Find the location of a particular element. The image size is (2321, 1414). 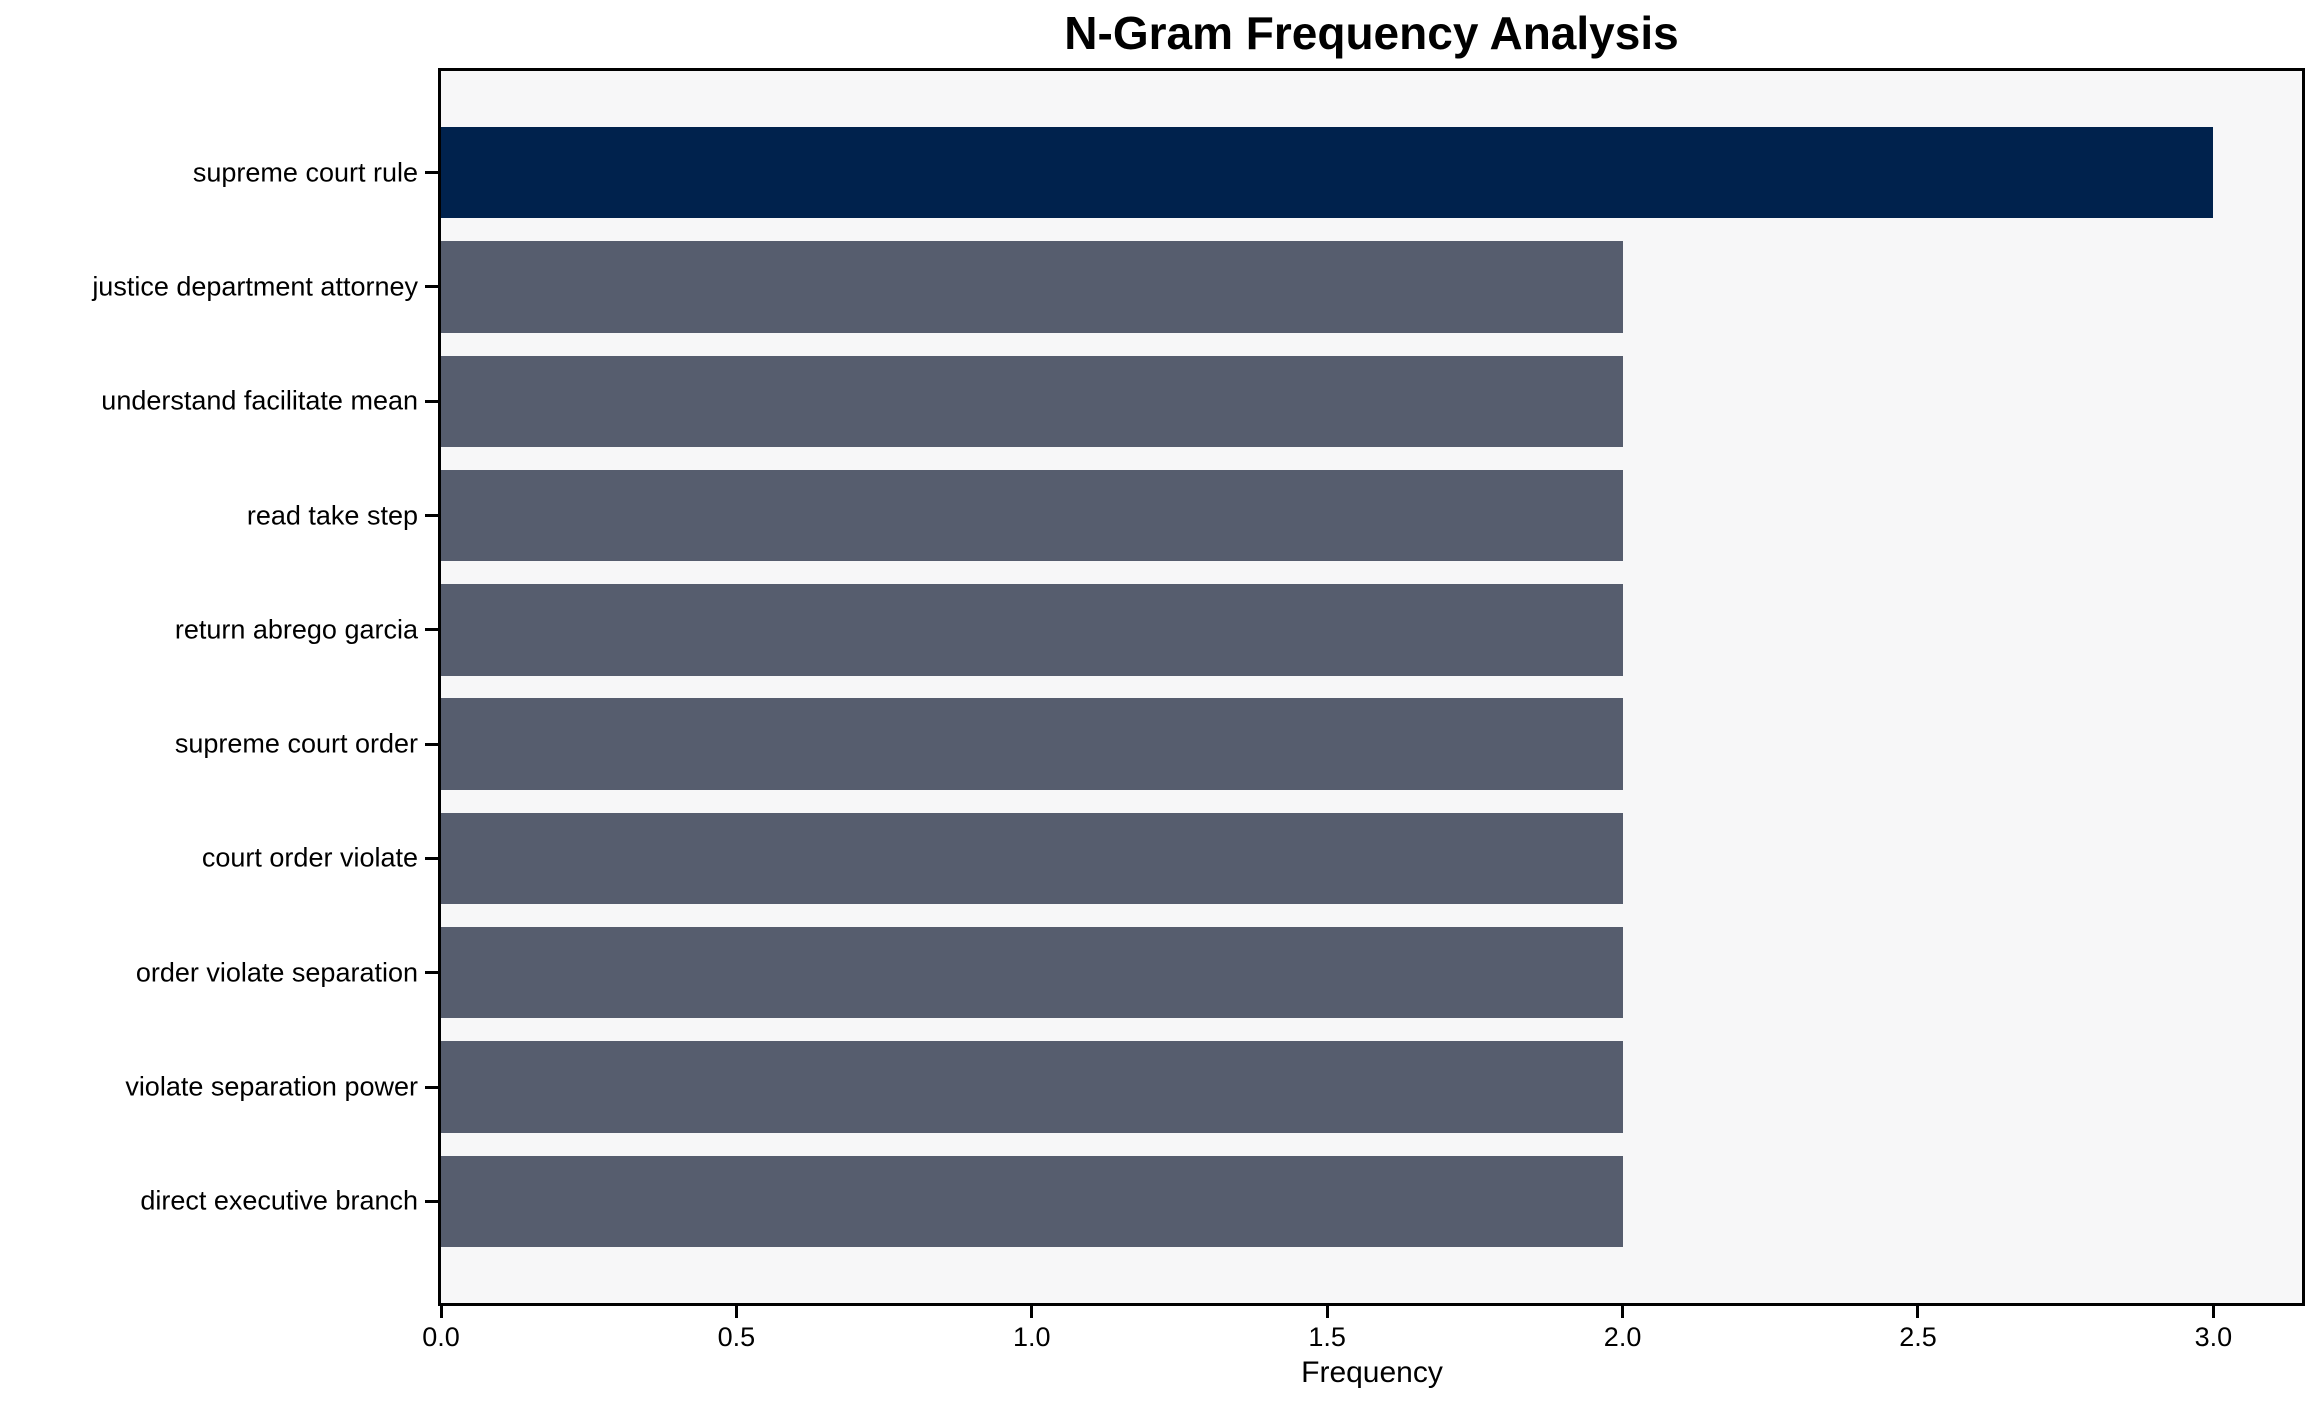

y-tick-label: read take step is located at coordinates (332, 515).